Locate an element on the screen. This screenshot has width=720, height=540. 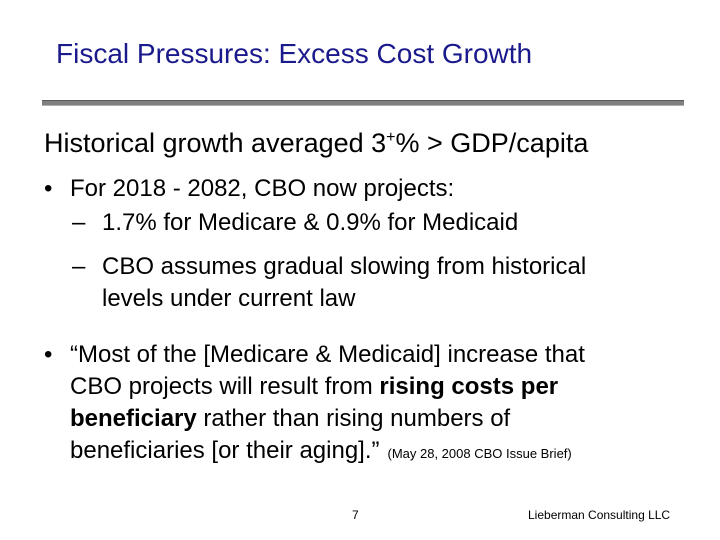
heading-prefix: Historical growth averaged 3 is located at coordinates (215, 143).